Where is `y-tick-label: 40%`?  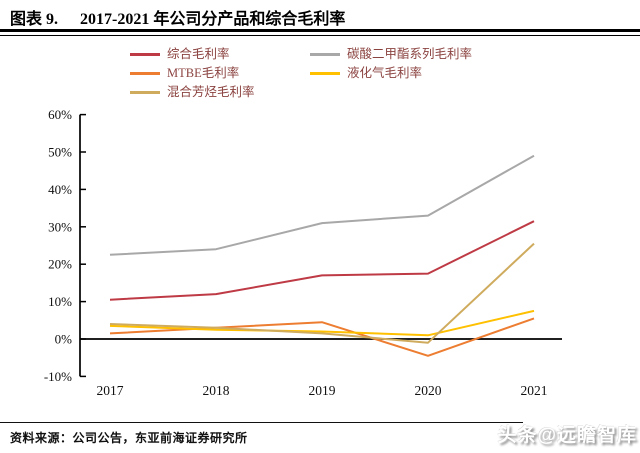 y-tick-label: 40% is located at coordinates (60, 189).